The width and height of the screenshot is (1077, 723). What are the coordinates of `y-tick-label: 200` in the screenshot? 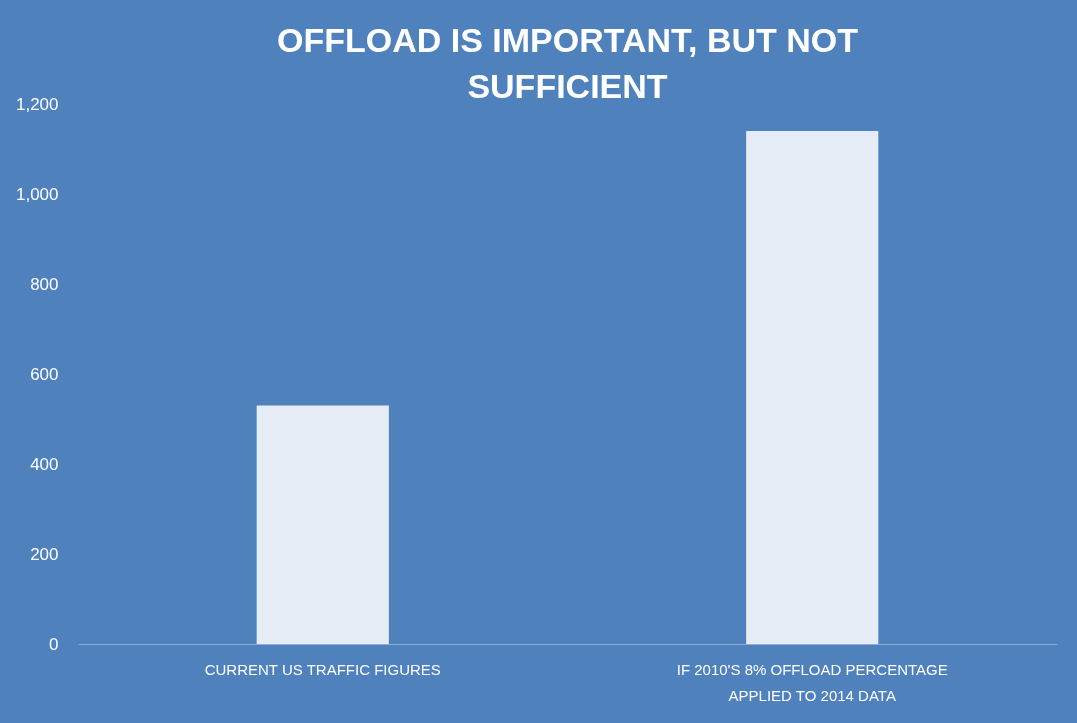 It's located at (44, 554).